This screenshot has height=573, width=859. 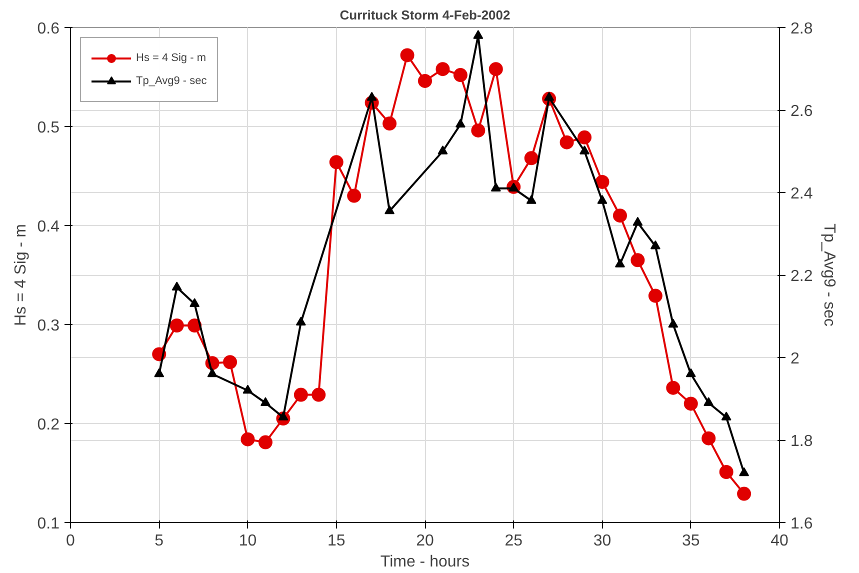 I want to click on x-tick-label: 20, so click(x=425, y=541).